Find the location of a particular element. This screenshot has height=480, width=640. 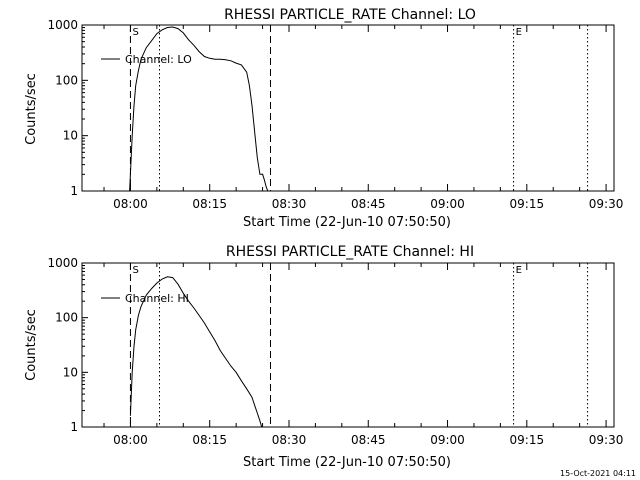

legend: Channel: HI is located at coordinates (145, 298).